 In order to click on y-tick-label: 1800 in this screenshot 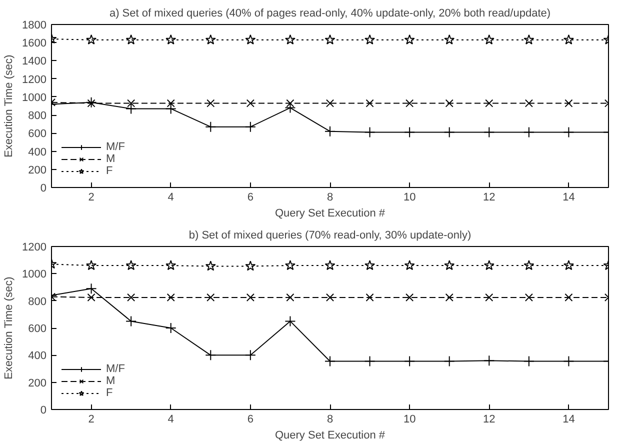, I will do `click(34, 26)`.